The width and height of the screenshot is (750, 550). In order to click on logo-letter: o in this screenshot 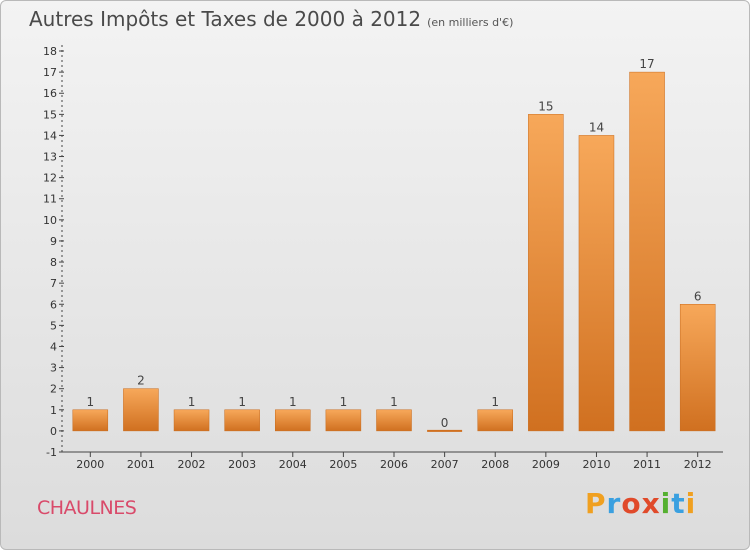, I will do `click(631, 503)`.